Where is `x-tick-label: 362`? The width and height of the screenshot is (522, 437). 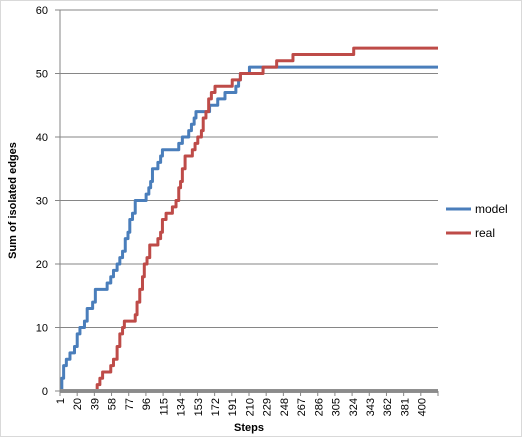
x-tick-label: 362 is located at coordinates (388, 407).